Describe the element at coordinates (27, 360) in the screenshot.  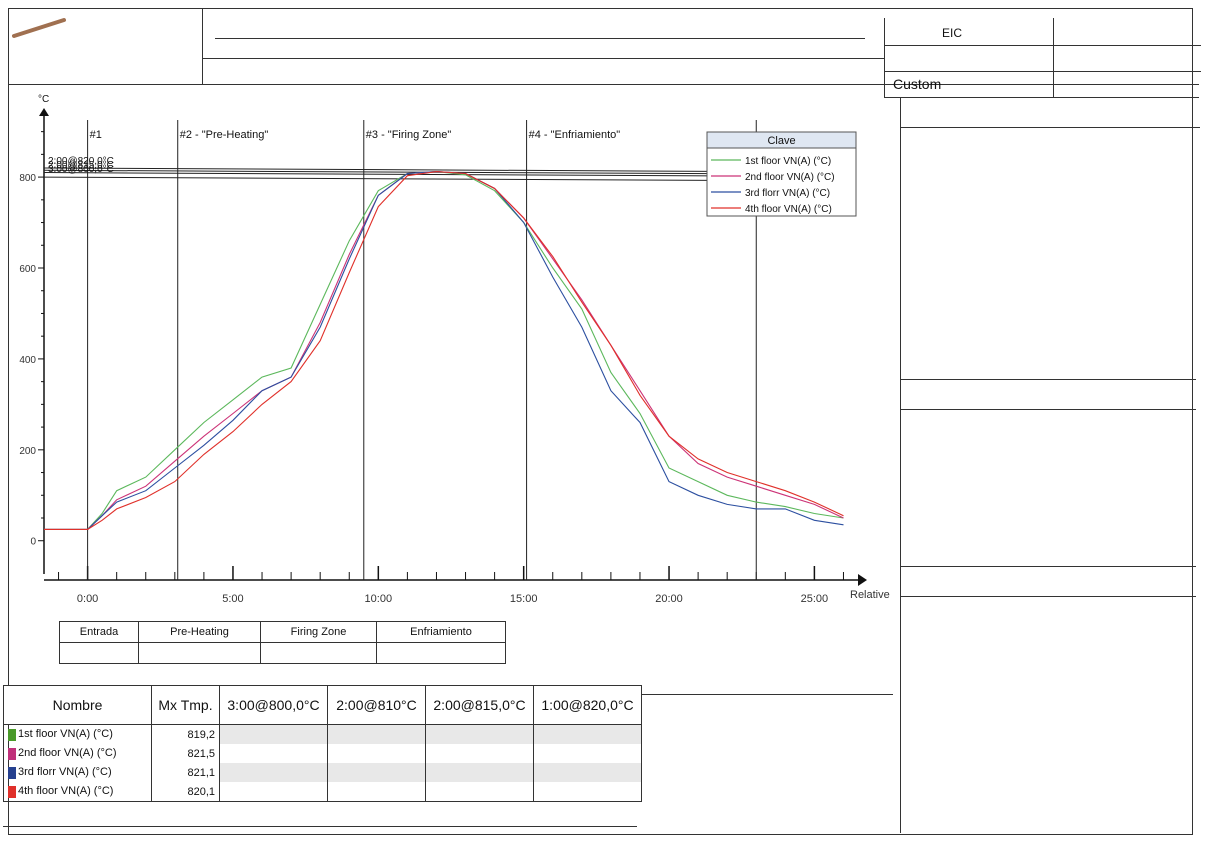
I see `y-tick-label: 400` at that location.